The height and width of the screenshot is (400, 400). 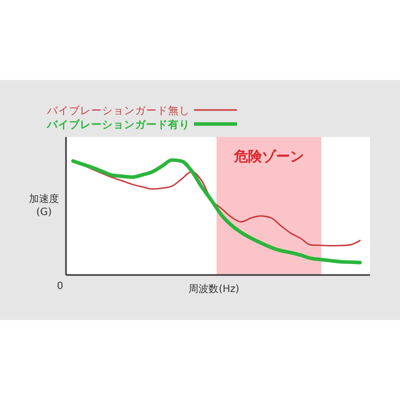 What do you see at coordinates (214, 289) in the screenshot?
I see `x-axis-title: 周波数(Hz)` at bounding box center [214, 289].